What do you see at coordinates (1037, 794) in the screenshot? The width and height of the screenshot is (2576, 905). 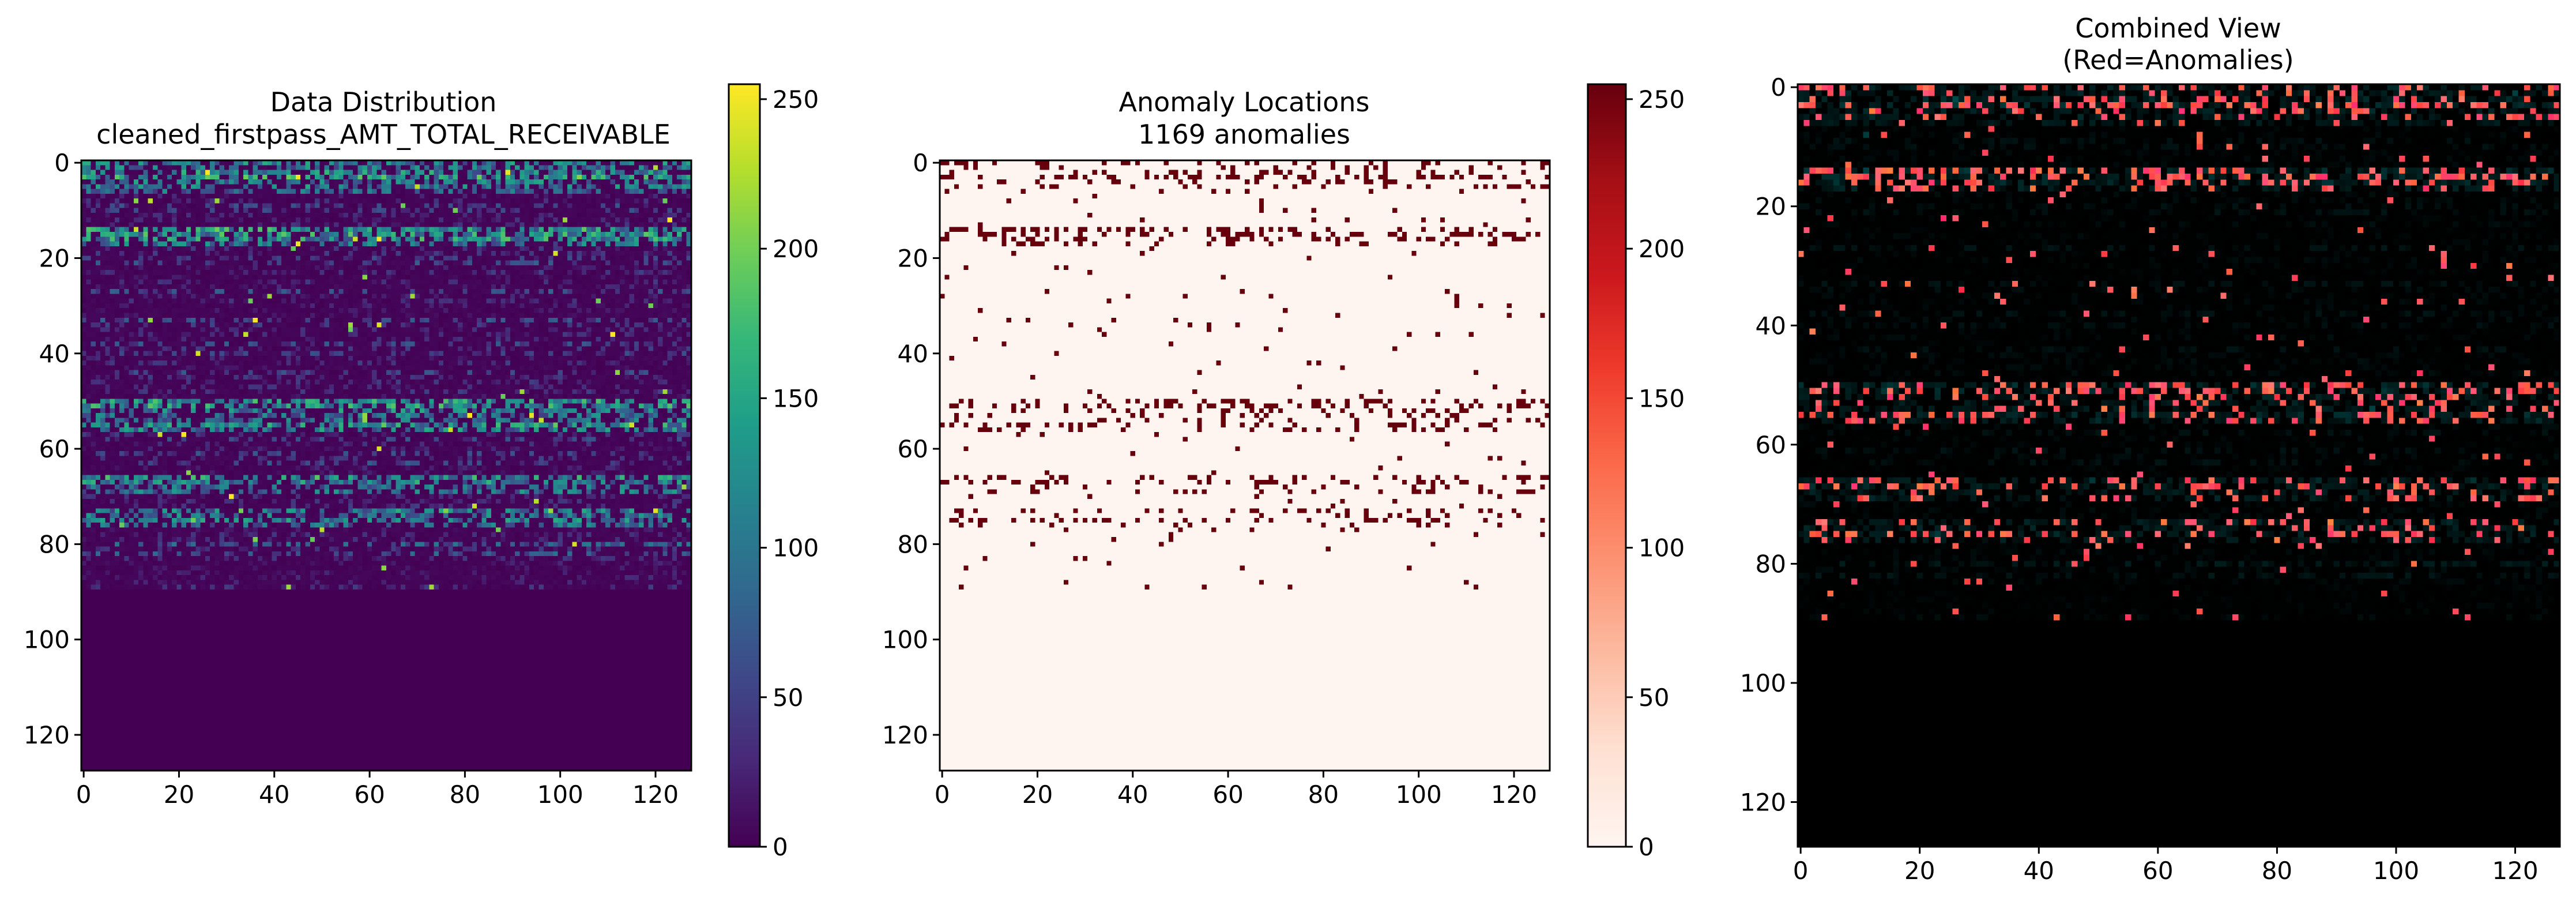 I see `panel2-x-tick-label: 20` at bounding box center [1037, 794].